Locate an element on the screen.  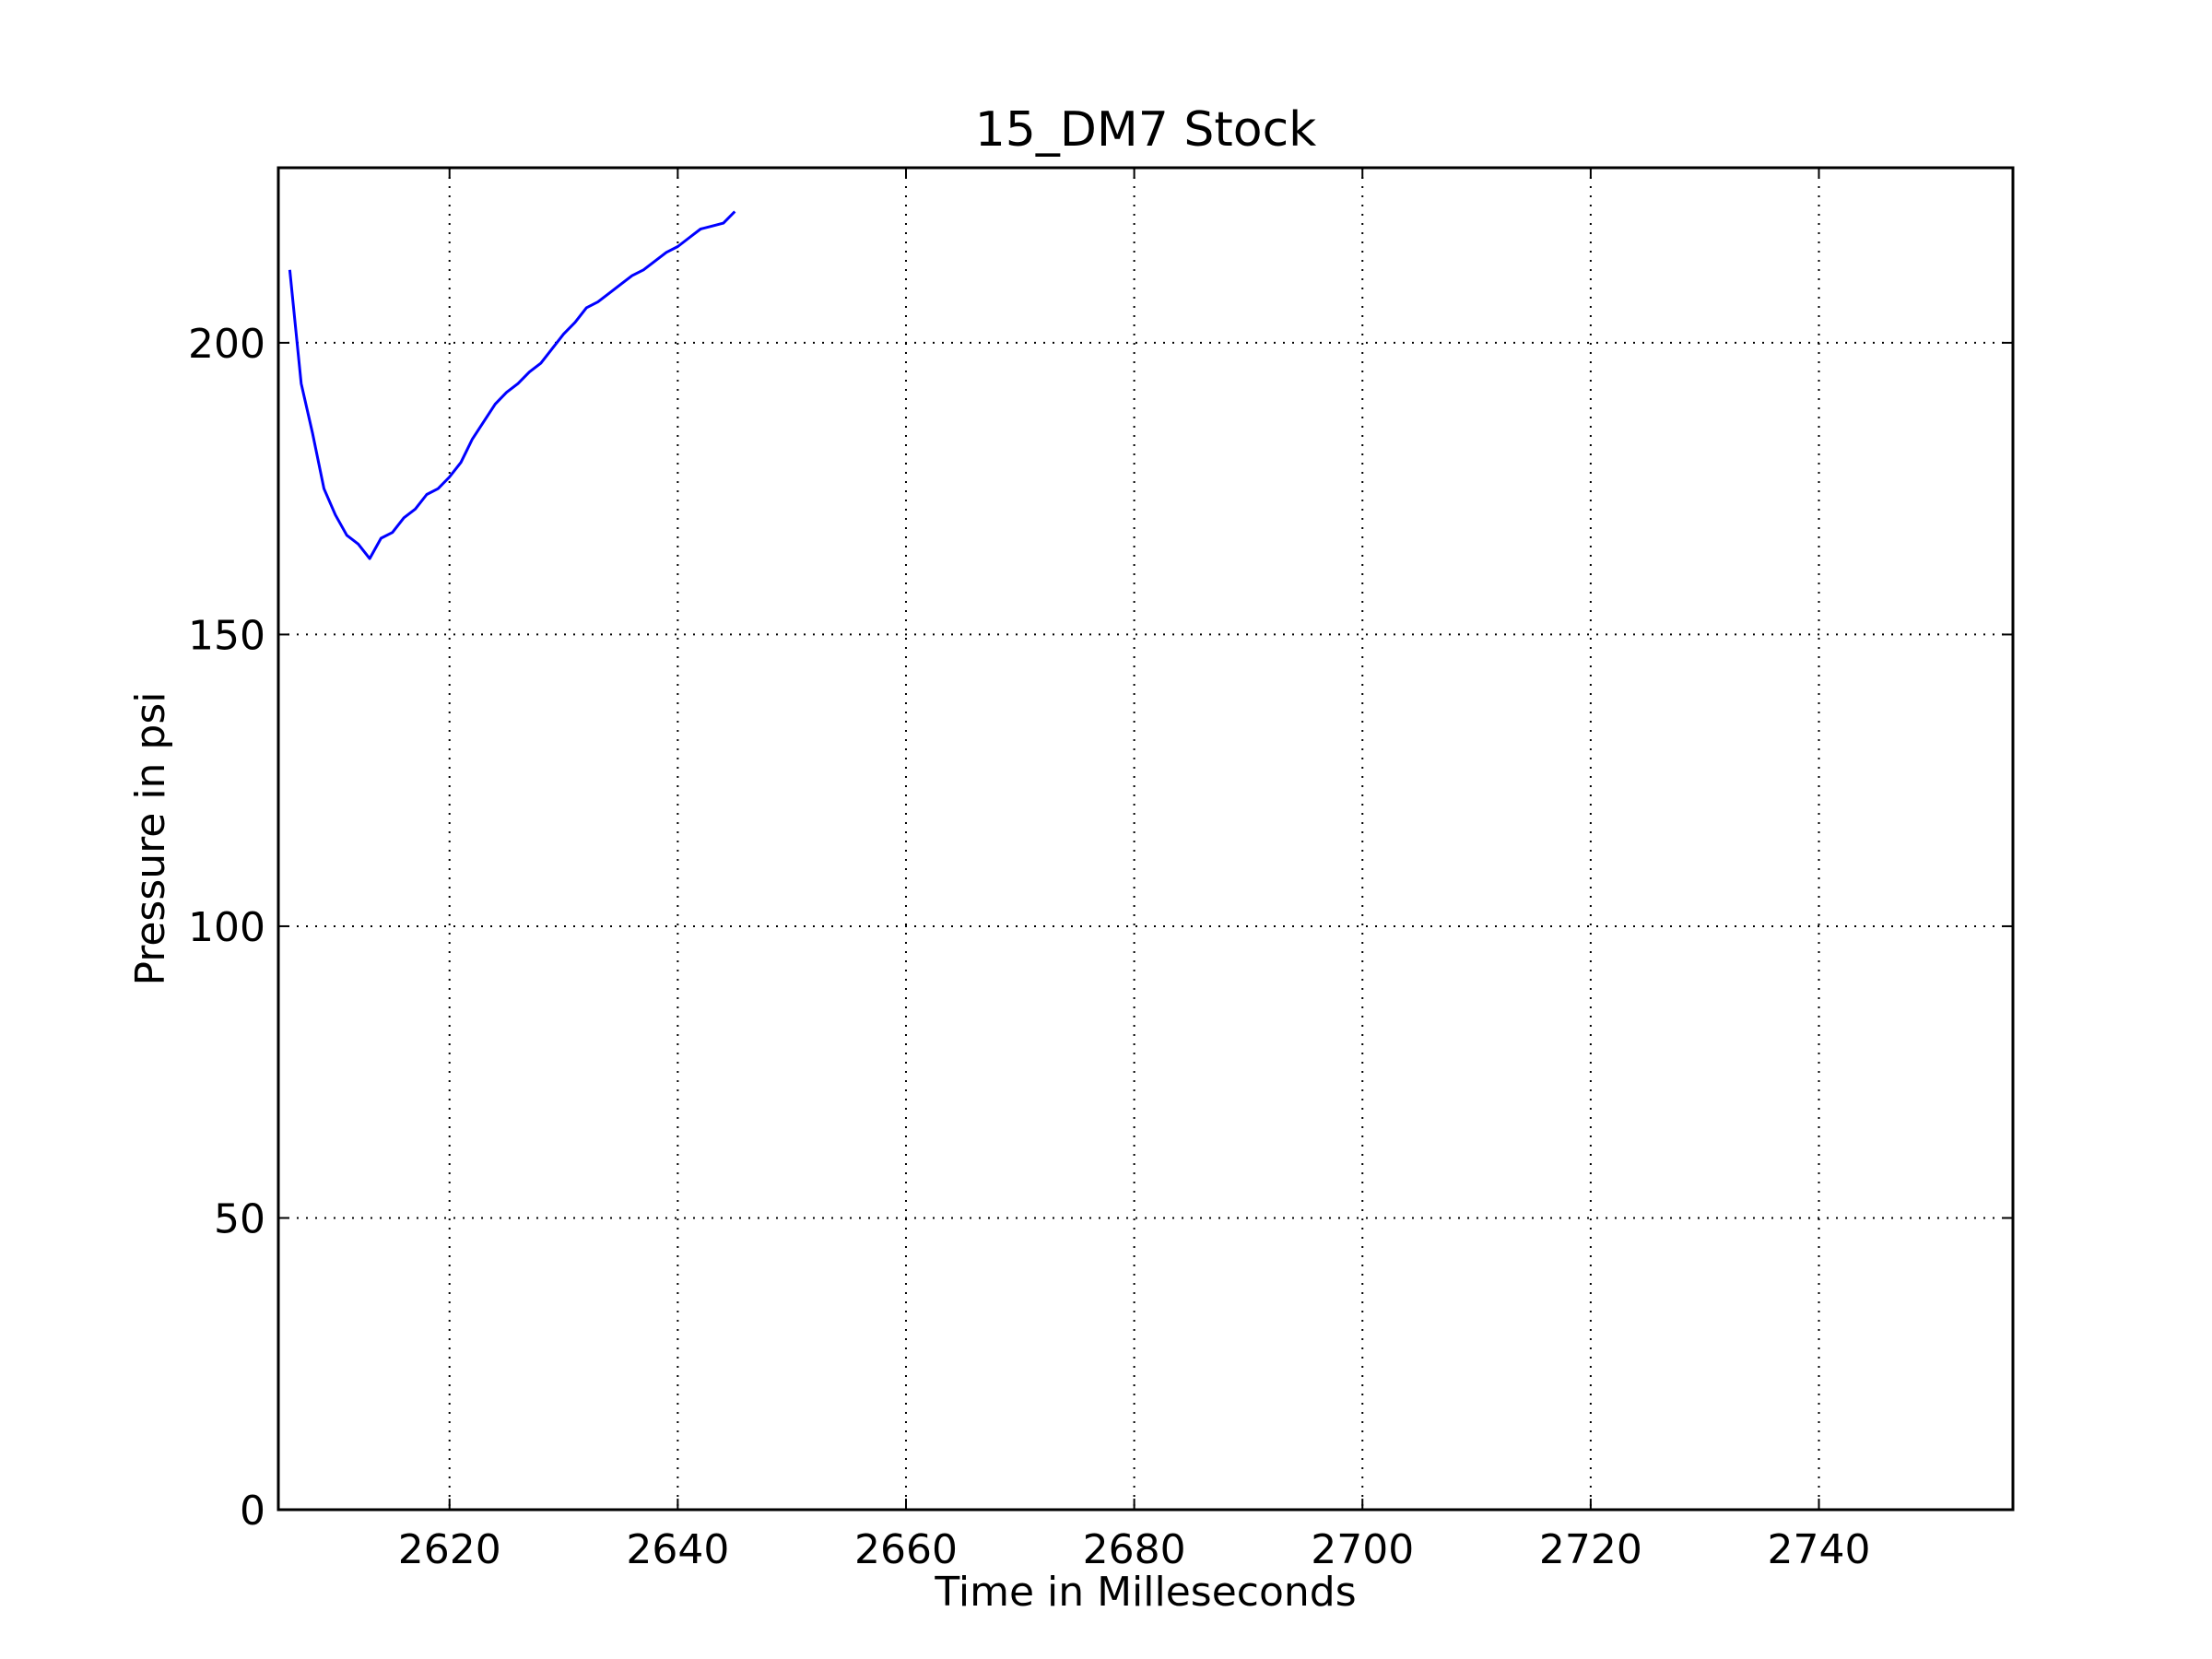
chart-title: 15_DM7 Stock is located at coordinates (1146, 130).